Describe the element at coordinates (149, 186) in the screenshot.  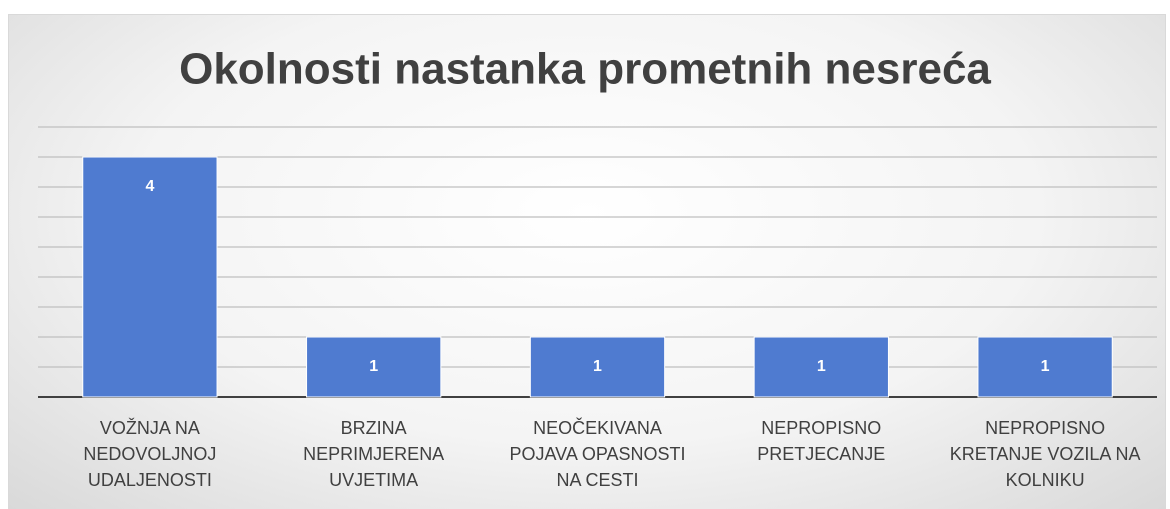
I see `value-label: 4` at that location.